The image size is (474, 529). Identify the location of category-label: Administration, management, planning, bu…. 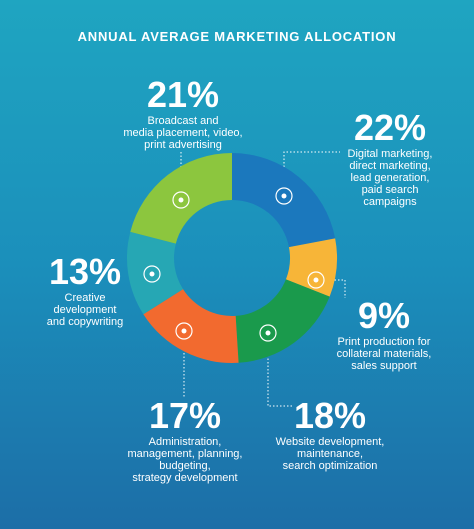
(185, 460).